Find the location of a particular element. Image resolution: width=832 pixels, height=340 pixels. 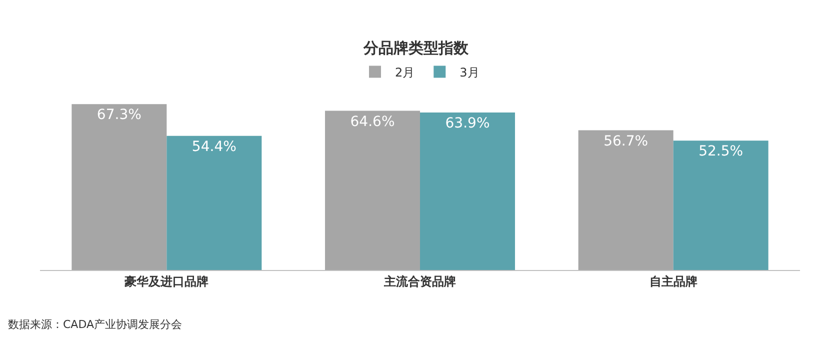

x-tick-label: 自主品牌 is located at coordinates (673, 281).